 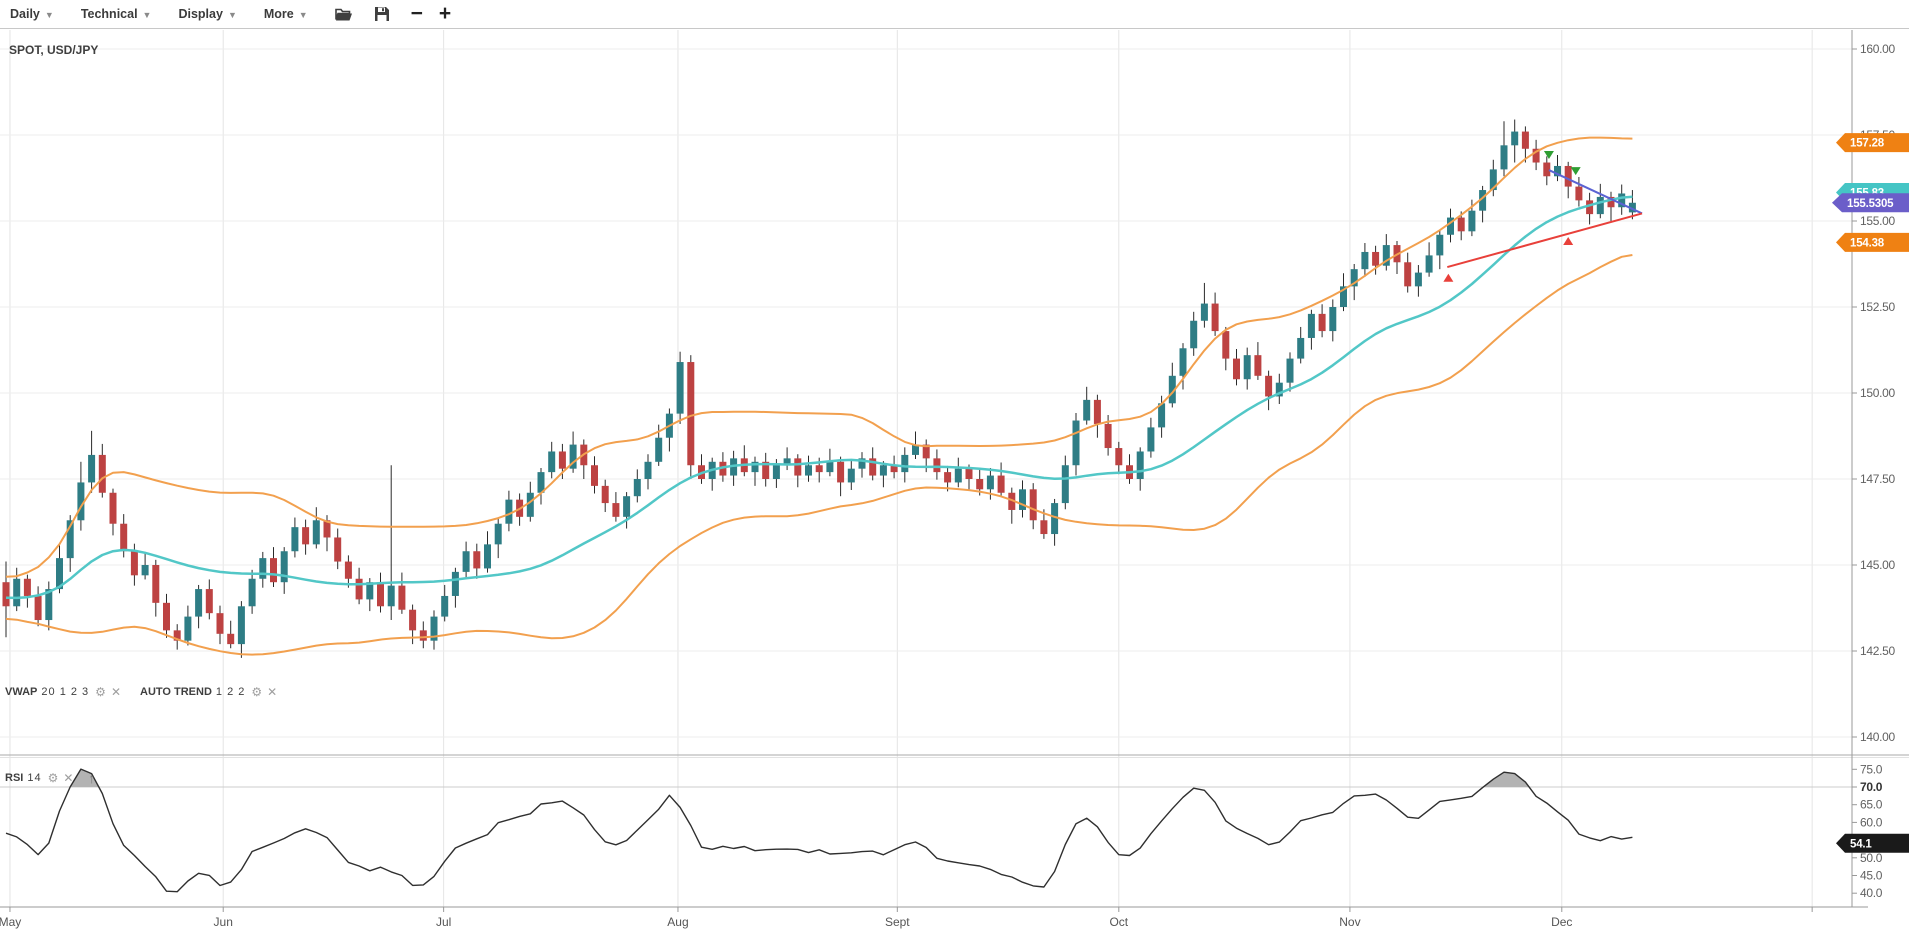 What do you see at coordinates (1867, 144) in the screenshot?
I see `svg-text: 157.28` at bounding box center [1867, 144].